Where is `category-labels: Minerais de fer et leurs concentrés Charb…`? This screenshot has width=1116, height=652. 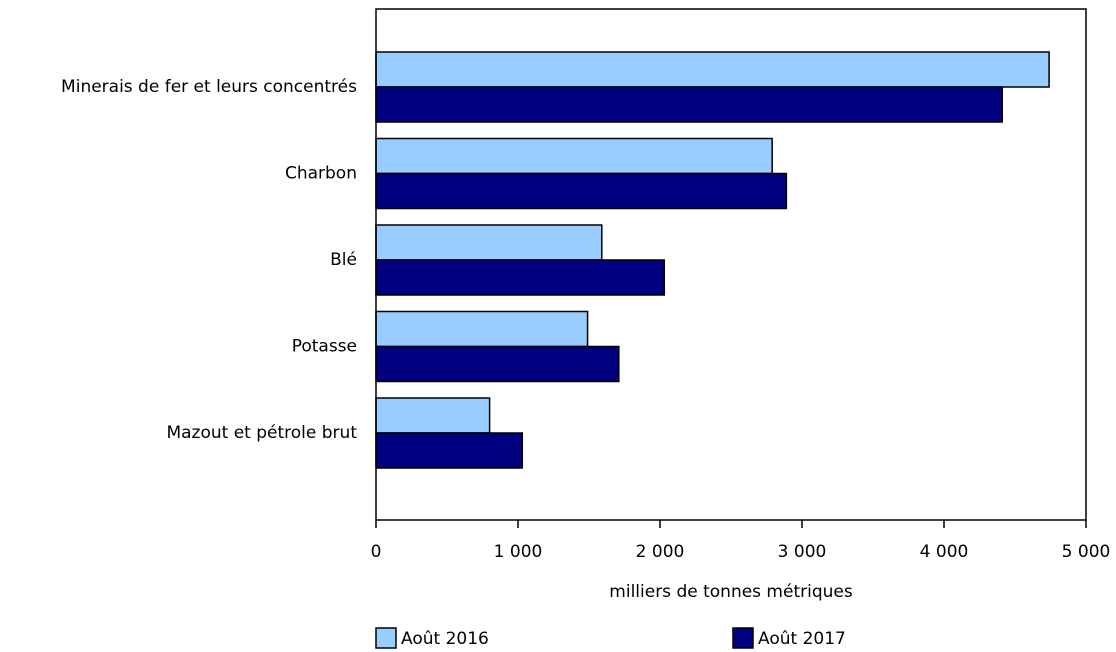
category-labels: Minerais de fer et leurs concentrés Charb… is located at coordinates (209, 260).